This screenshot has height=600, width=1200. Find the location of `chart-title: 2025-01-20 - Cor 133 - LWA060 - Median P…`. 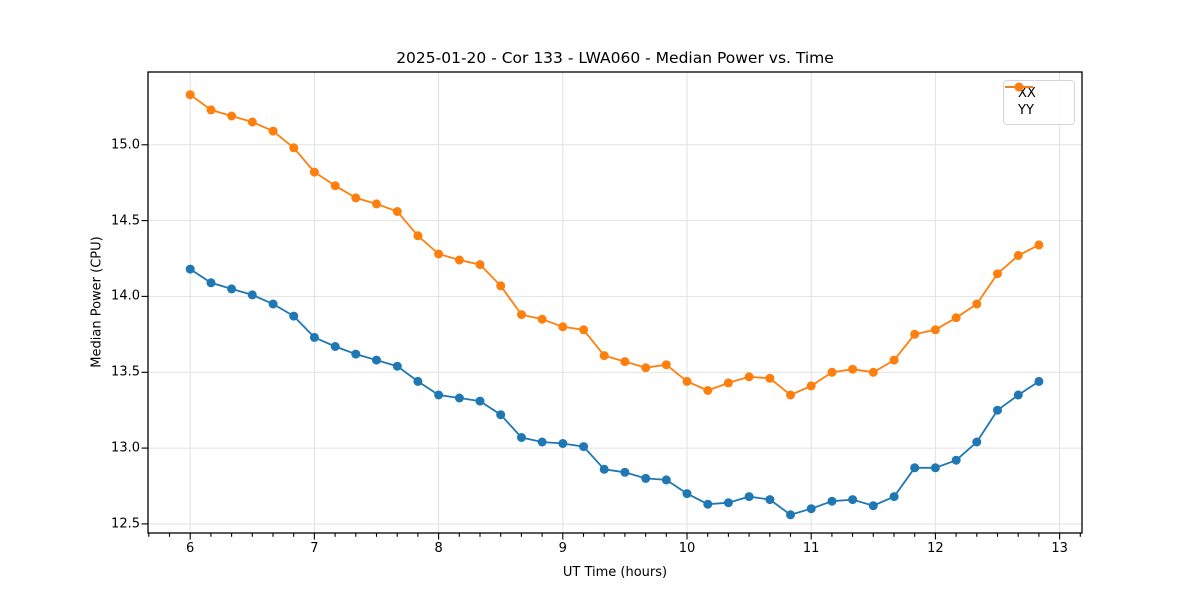

chart-title: 2025-01-20 - Cor 133 - LWA060 - Median P… is located at coordinates (615, 58).